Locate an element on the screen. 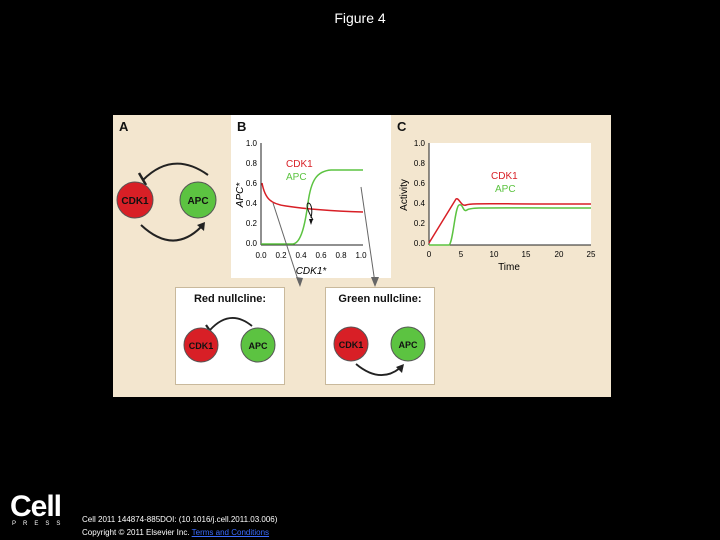 Image resolution: width=720 pixels, height=540 pixels. panel-a-label: A is located at coordinates (124, 126).